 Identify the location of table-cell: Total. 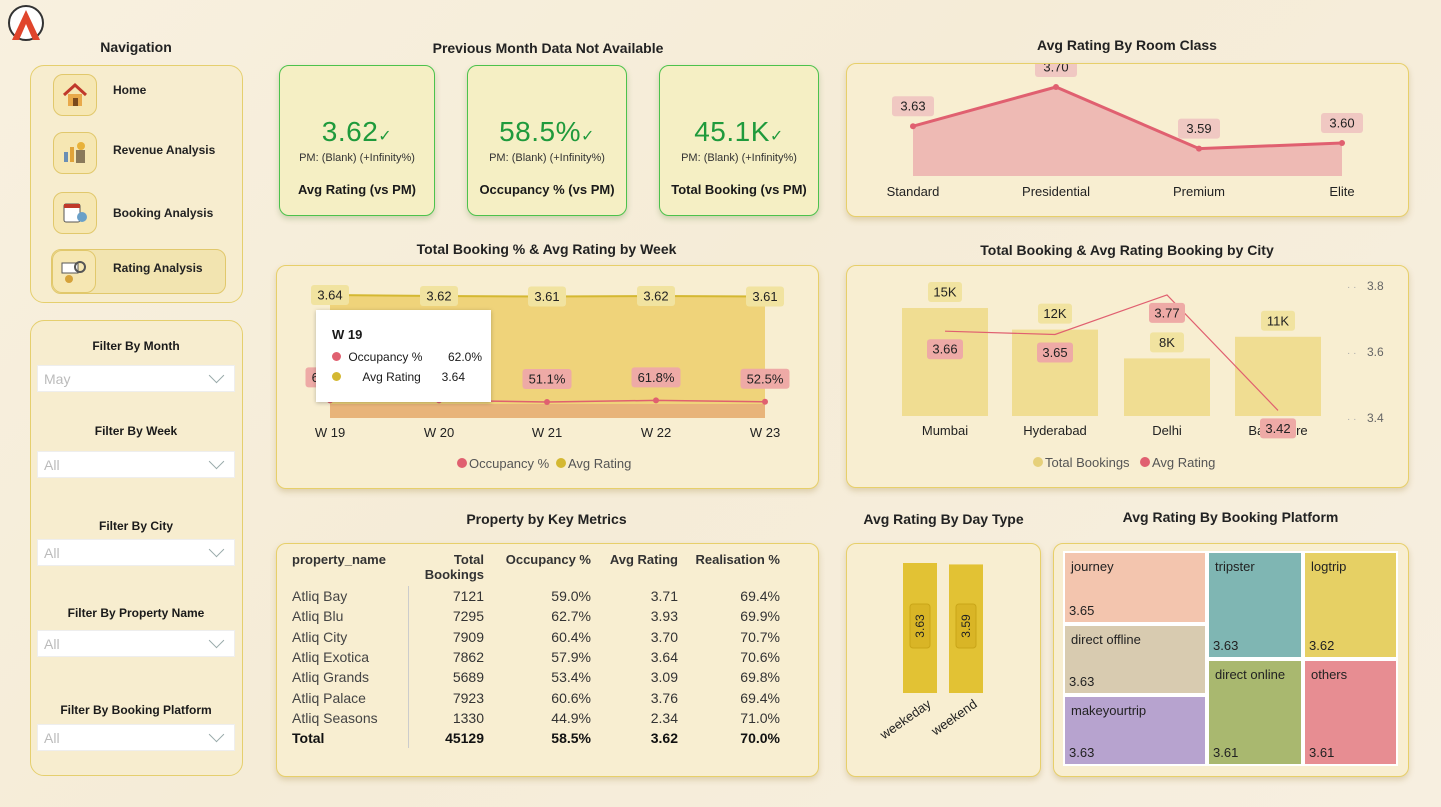
(347, 738).